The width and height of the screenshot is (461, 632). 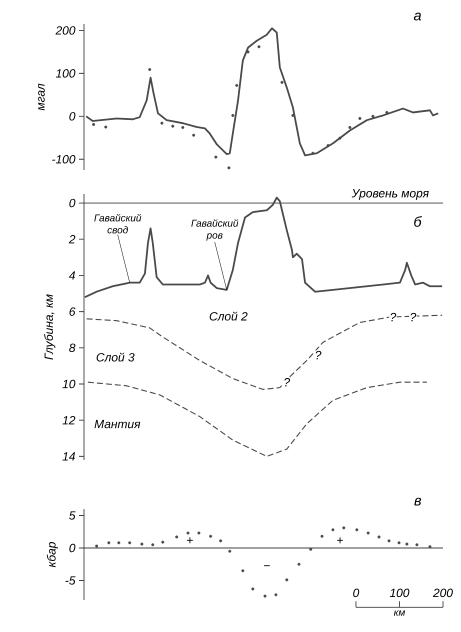 What do you see at coordinates (117, 424) in the screenshot?
I see `annotation: Мантия` at bounding box center [117, 424].